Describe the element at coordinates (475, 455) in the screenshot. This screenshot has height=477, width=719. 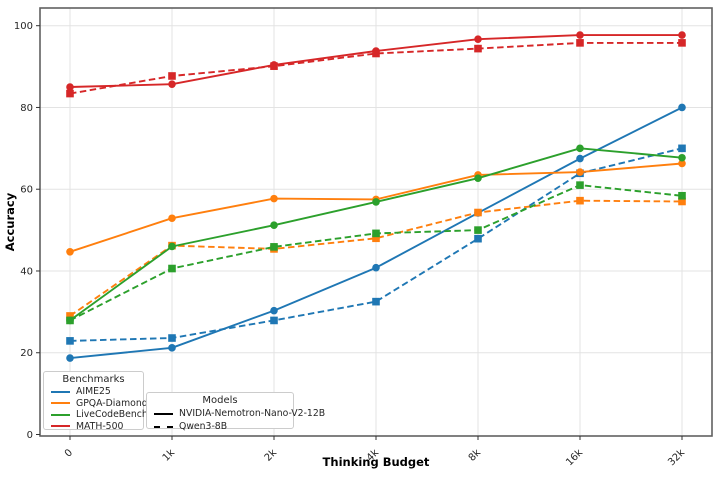
I see `x-tick-label: 8k` at that location.